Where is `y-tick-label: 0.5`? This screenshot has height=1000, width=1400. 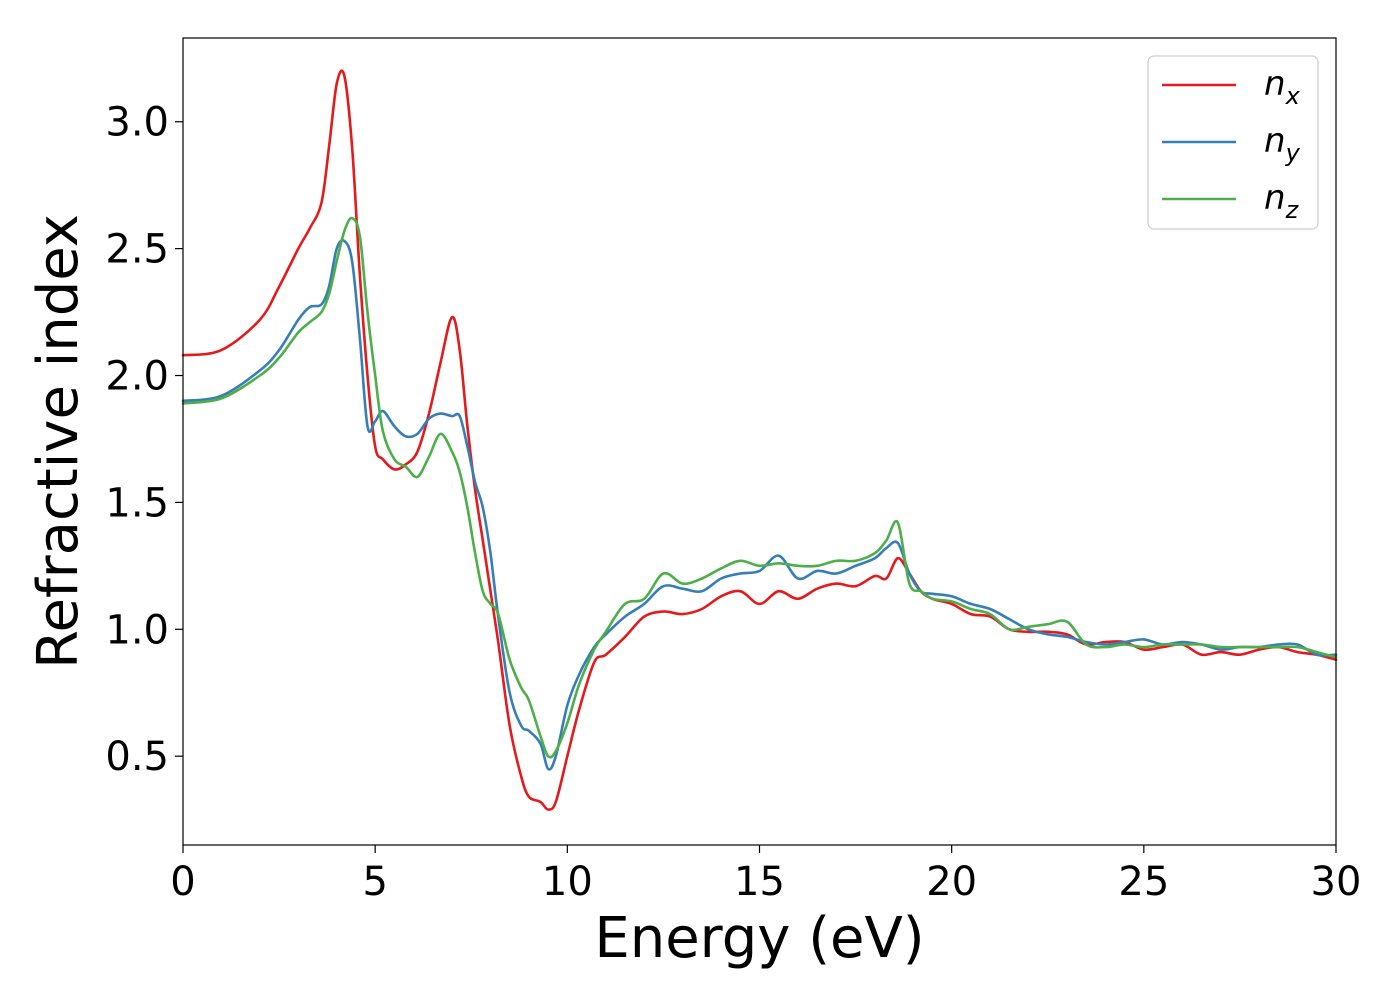 y-tick-label: 0.5 is located at coordinates (137, 757).